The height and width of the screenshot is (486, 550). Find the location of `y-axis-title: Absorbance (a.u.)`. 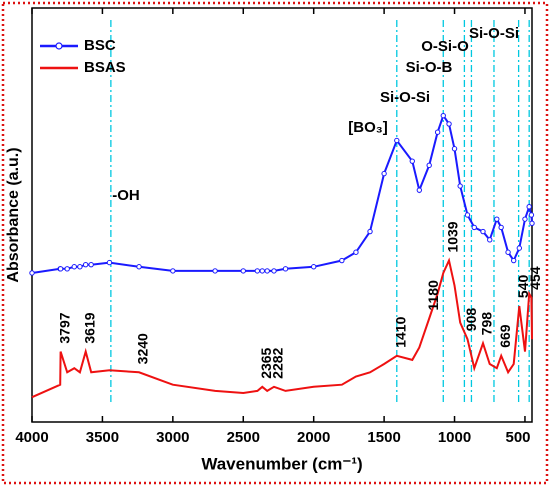

y-axis-title: Absorbance (a.u.) is located at coordinates (13, 214).